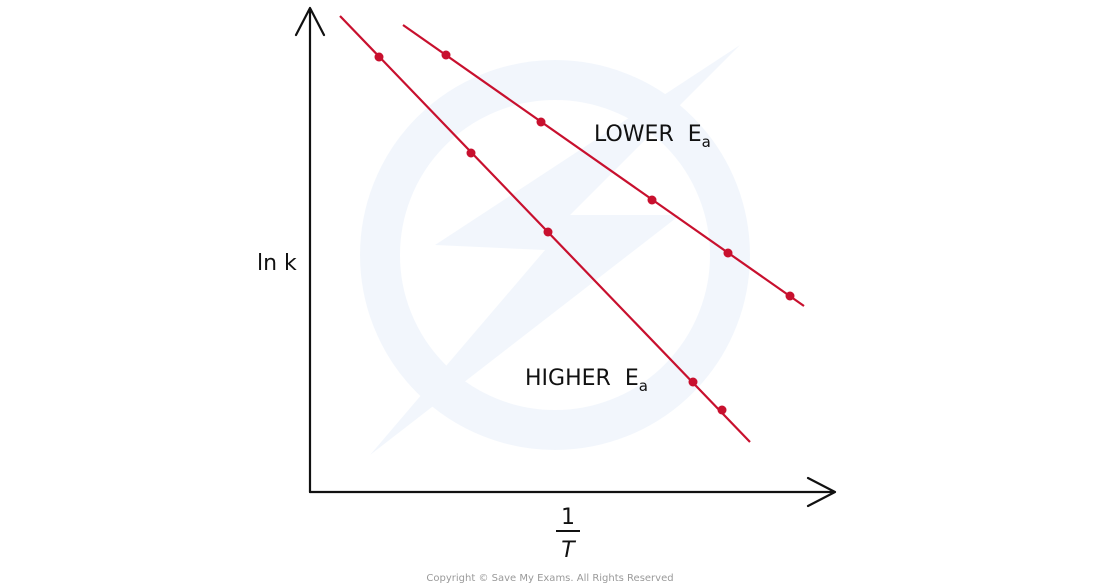 This screenshot has width=1100, height=588. I want to click on x-label-numerator: 1, so click(568, 517).